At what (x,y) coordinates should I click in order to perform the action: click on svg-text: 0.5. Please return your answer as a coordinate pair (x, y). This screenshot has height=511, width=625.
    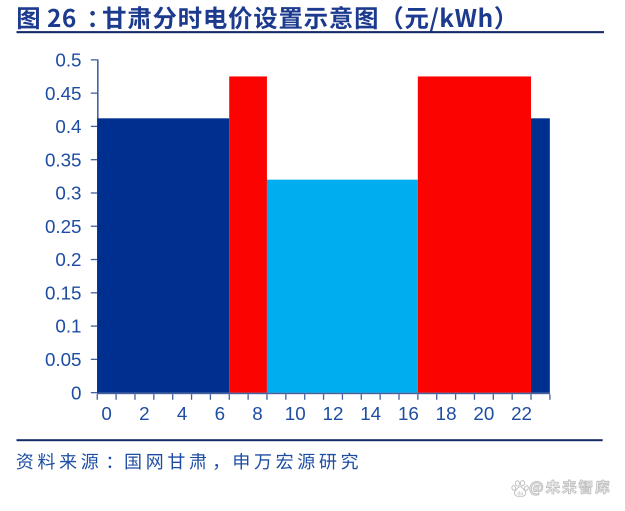
    Looking at the image, I should click on (68, 60).